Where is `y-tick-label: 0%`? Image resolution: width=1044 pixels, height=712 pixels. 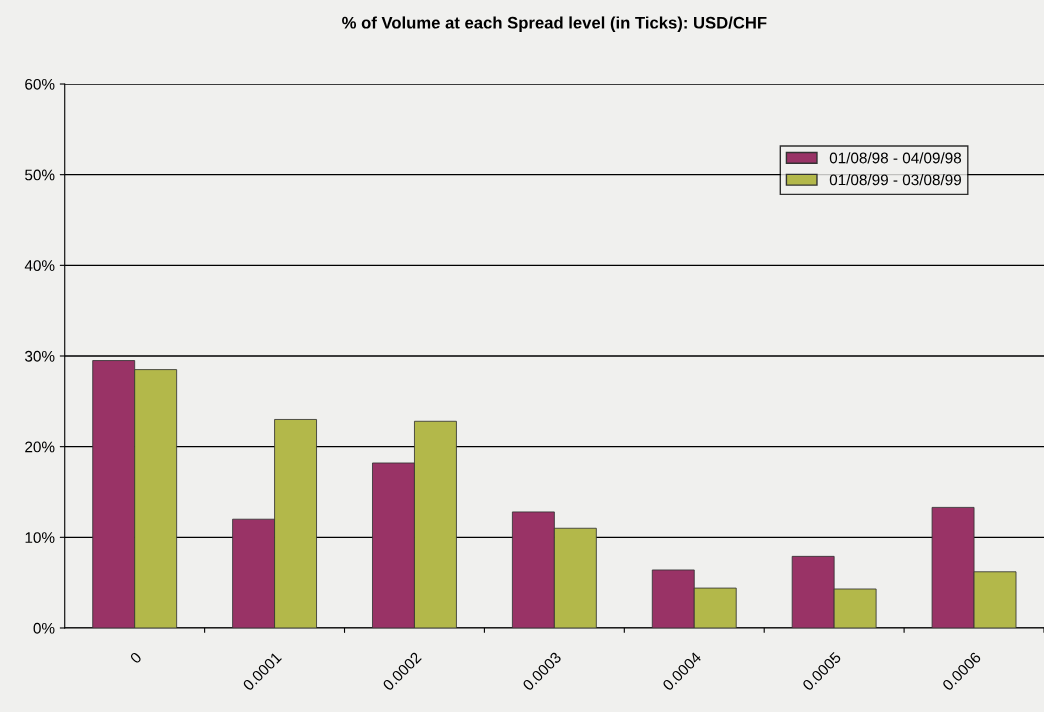
y-tick-label: 0% is located at coordinates (44, 628).